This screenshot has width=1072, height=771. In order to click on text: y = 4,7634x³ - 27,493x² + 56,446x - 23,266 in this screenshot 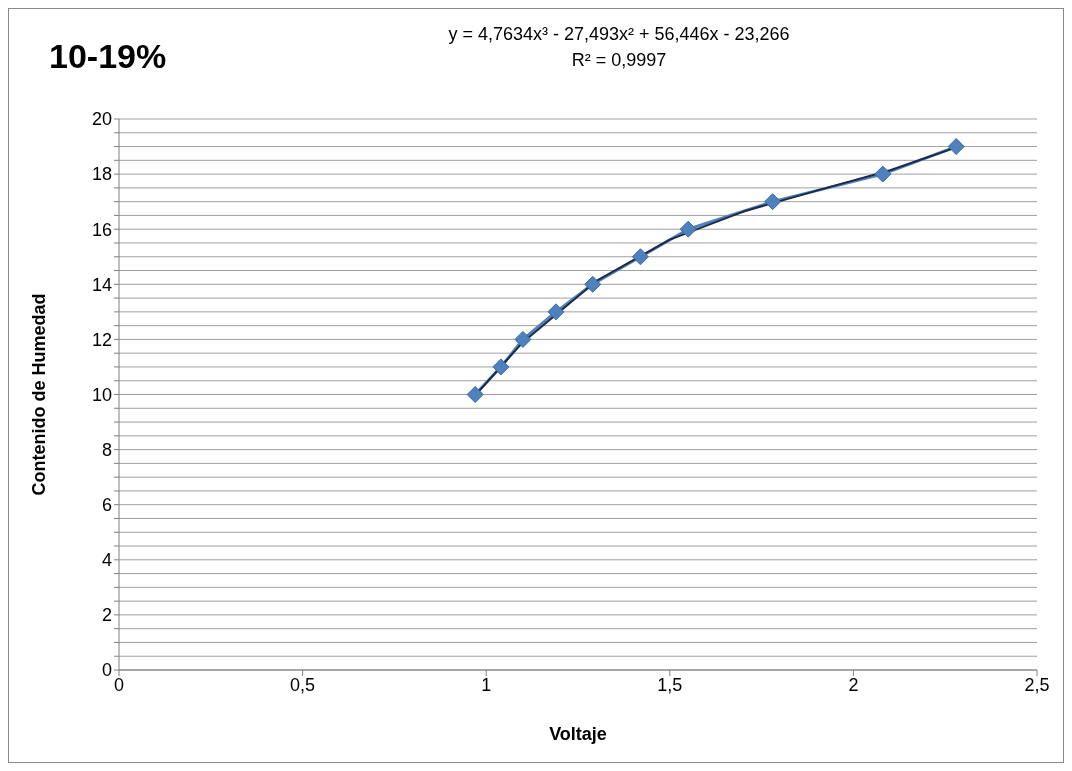, I will do `click(619, 34)`.